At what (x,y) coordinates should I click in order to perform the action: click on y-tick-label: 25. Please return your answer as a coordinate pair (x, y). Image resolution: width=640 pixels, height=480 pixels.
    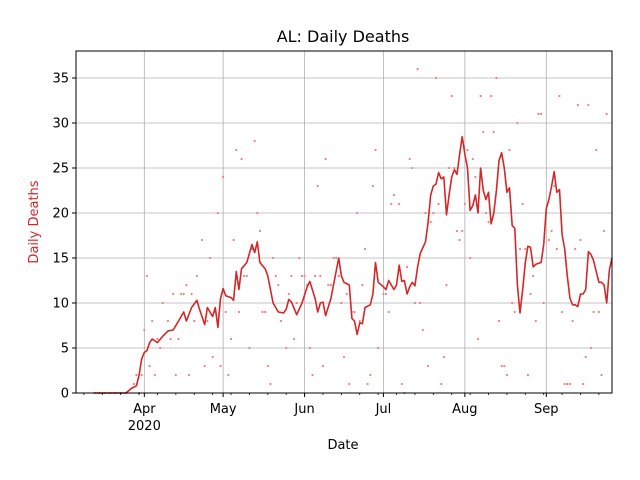
    Looking at the image, I should click on (60, 169).